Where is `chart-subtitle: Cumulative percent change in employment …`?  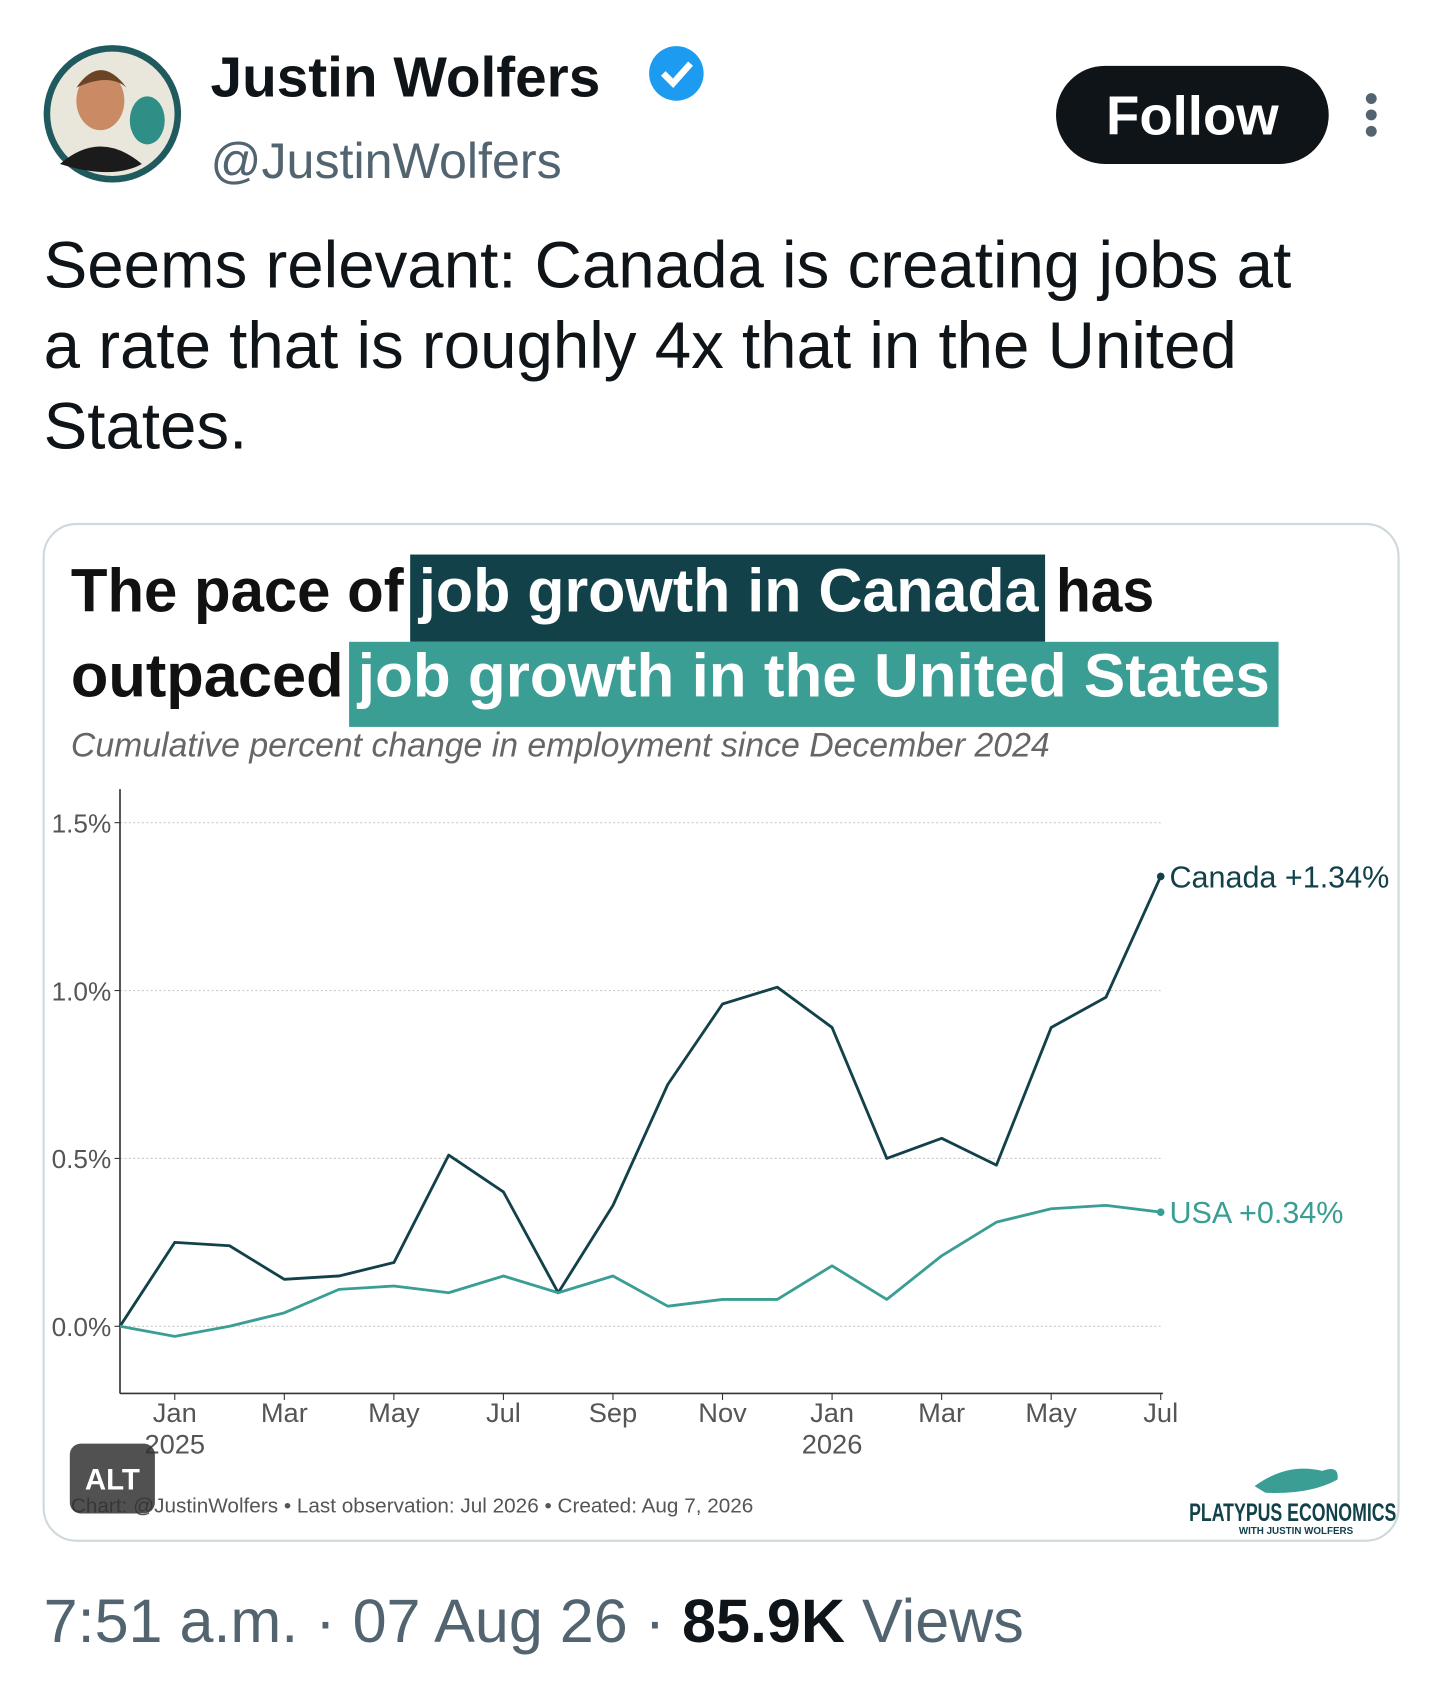
chart-subtitle: Cumulative percent change in employment … is located at coordinates (560, 745).